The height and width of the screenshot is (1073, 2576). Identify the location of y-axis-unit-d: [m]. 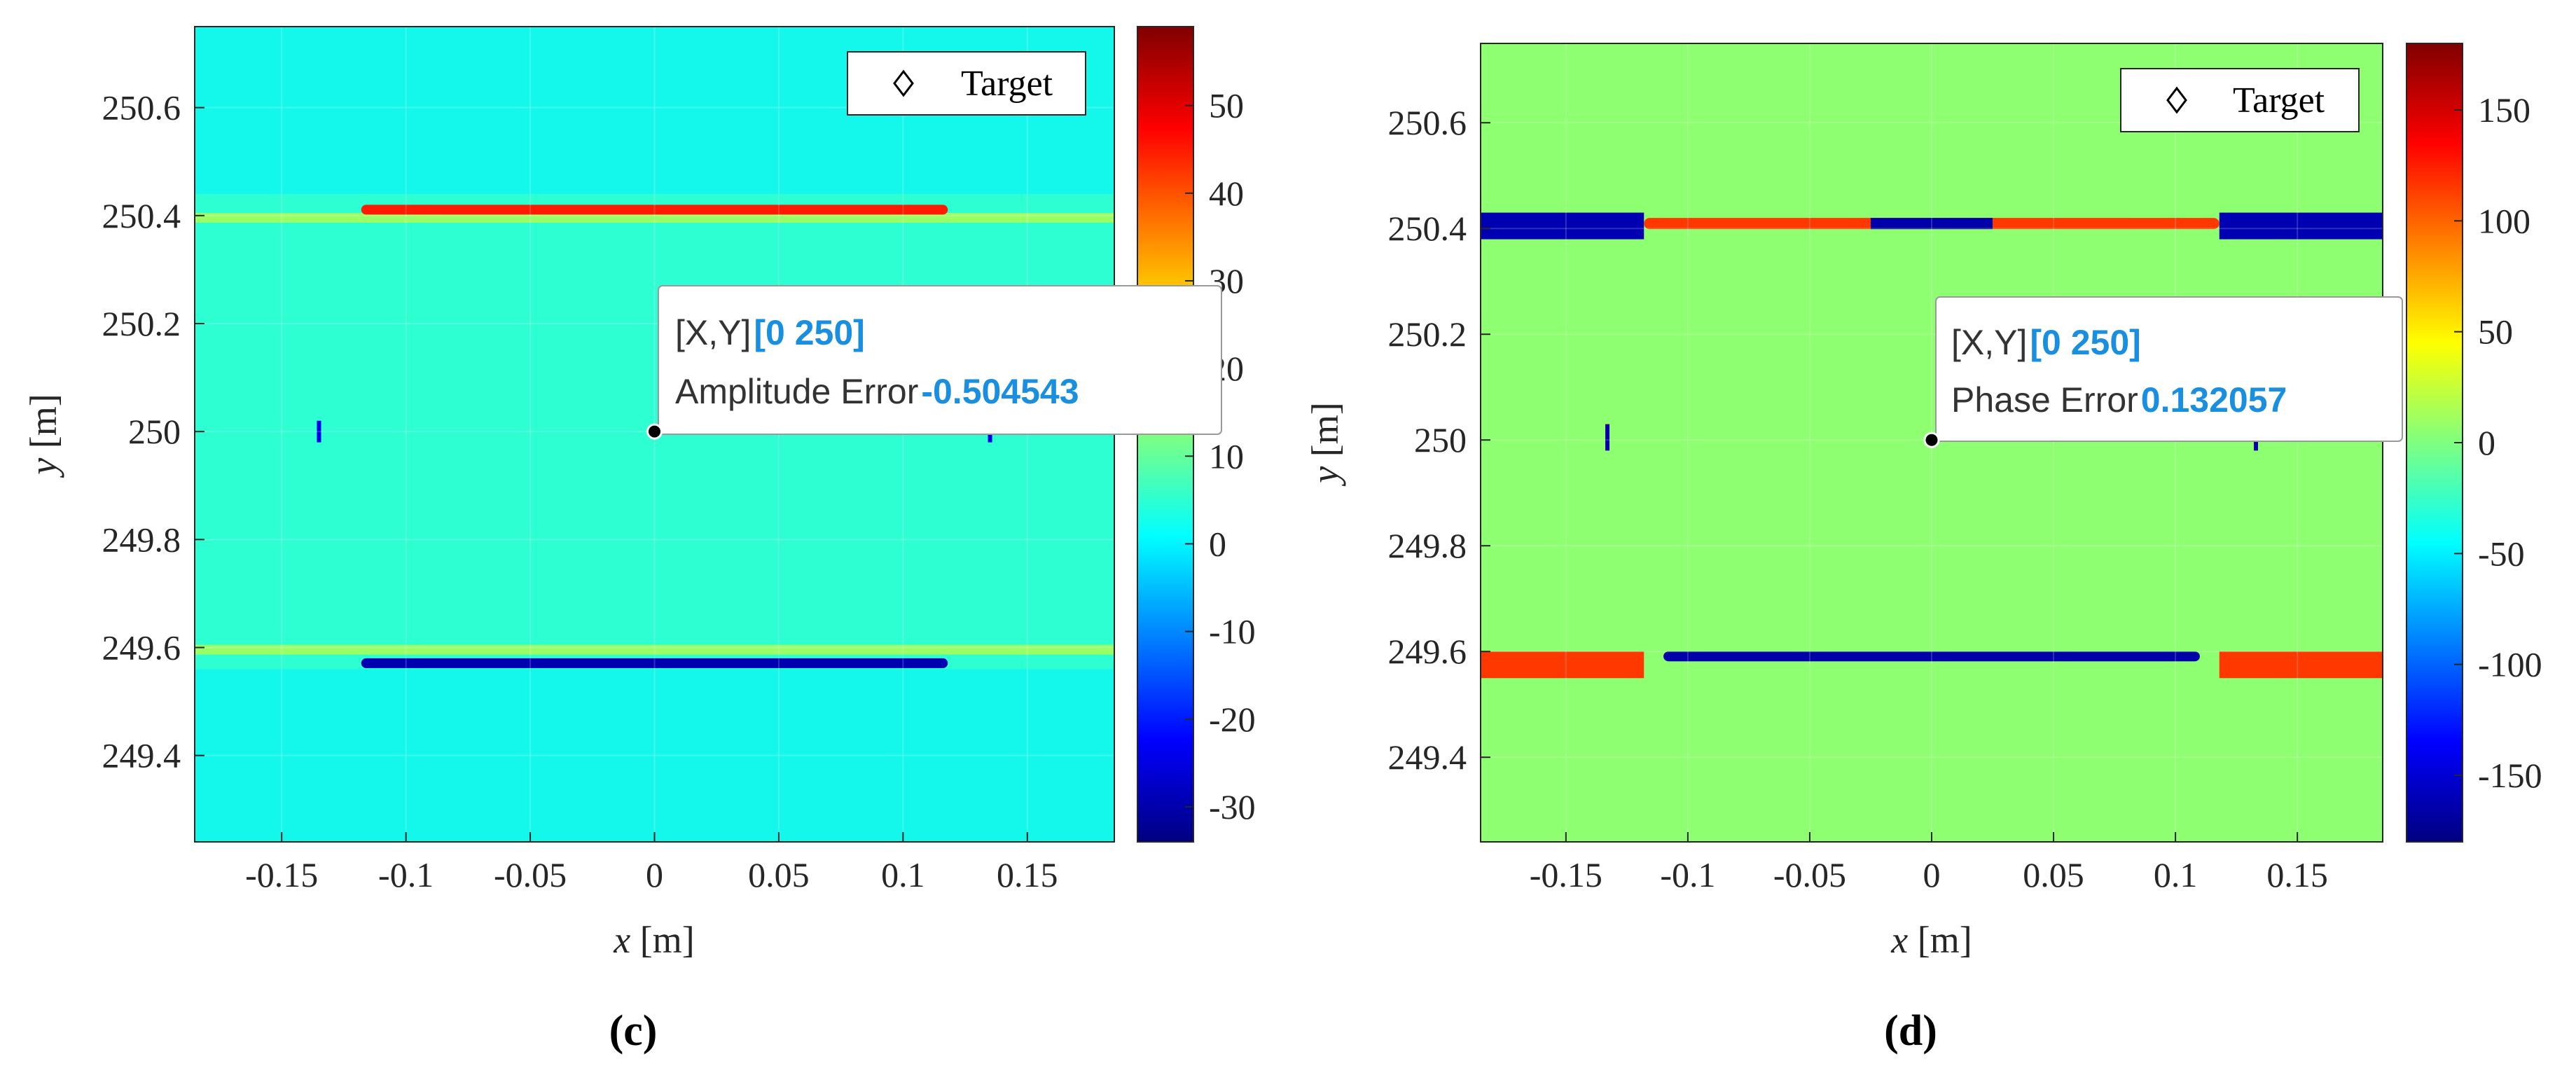
(1325, 429).